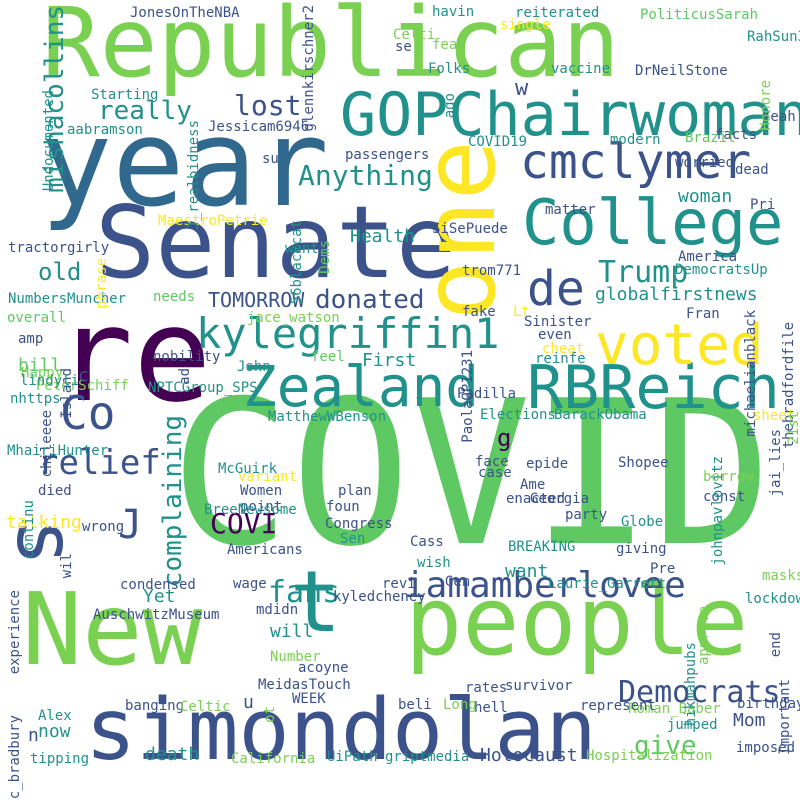 The image size is (800, 800). I want to click on word-condensed-86: condensed, so click(158, 585).